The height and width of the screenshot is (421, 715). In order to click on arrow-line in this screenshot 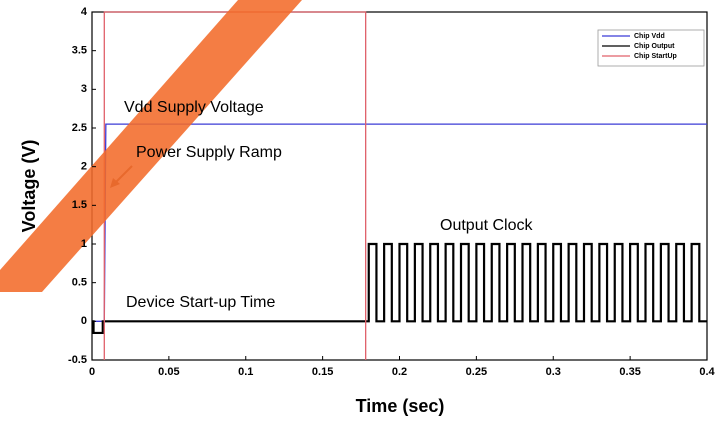, I will do `click(123, 175)`.